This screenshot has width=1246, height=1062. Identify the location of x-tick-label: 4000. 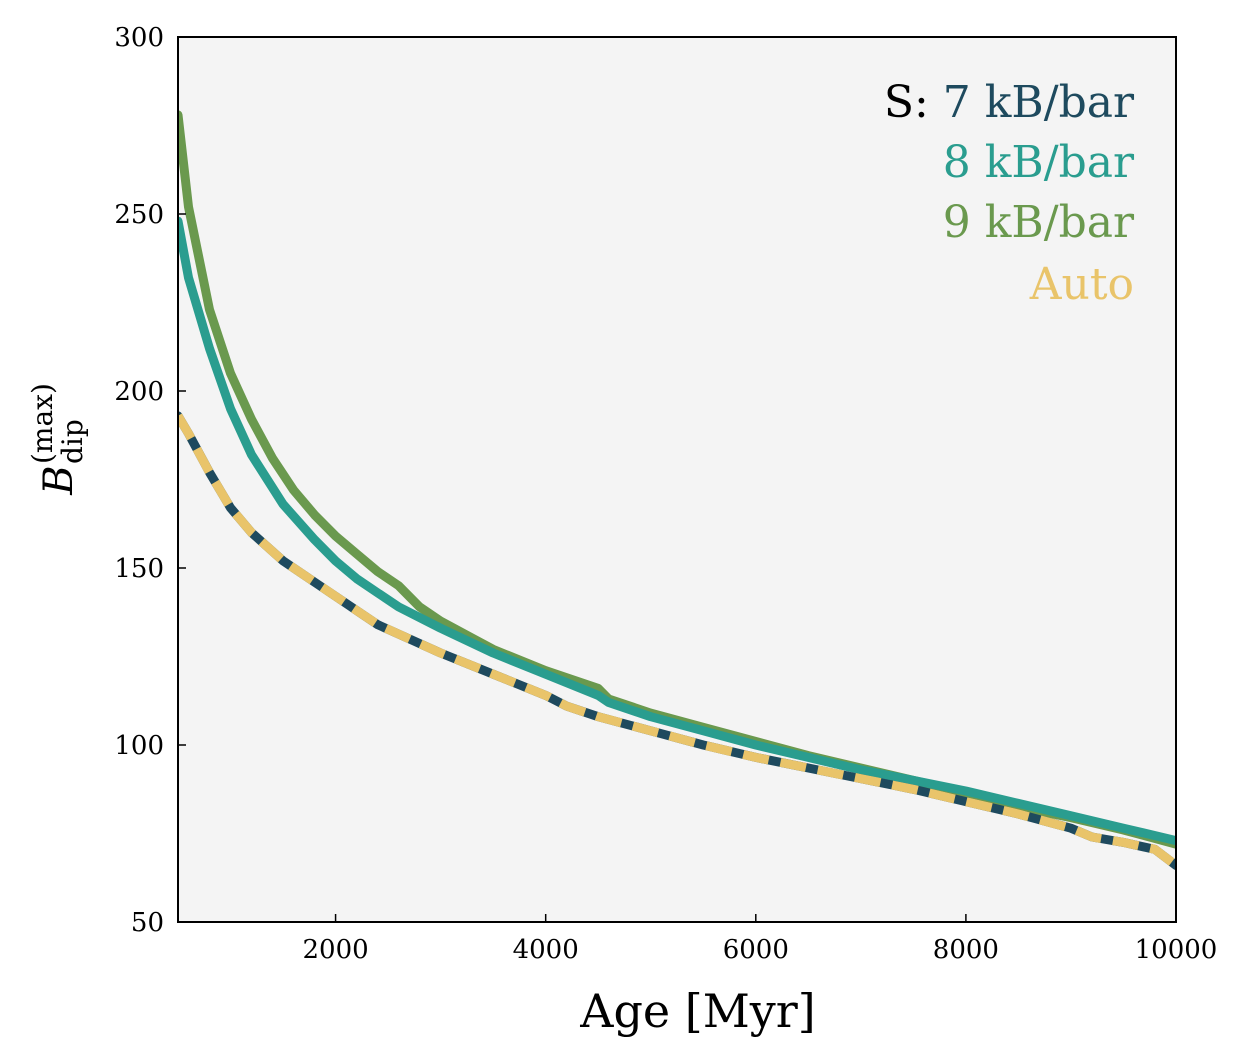
(546, 950).